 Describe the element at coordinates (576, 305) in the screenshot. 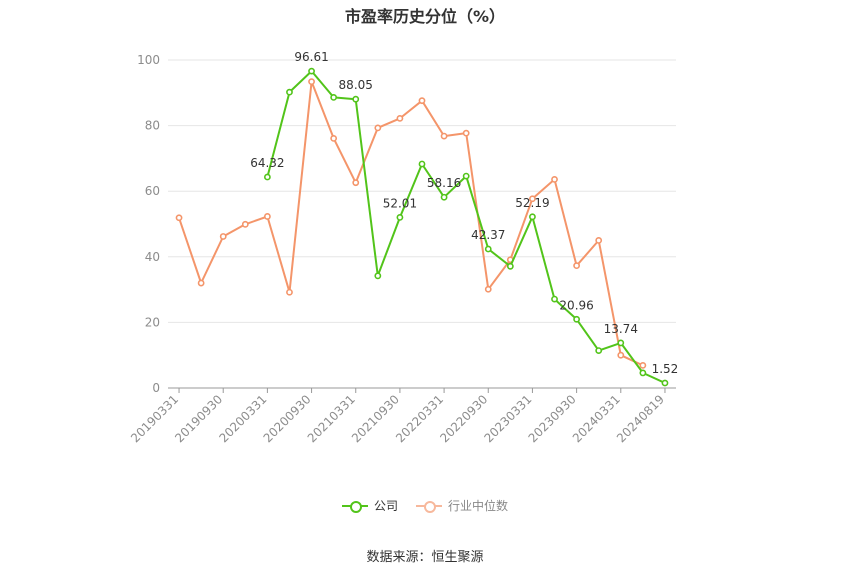

I see `data-label: 20.96` at that location.